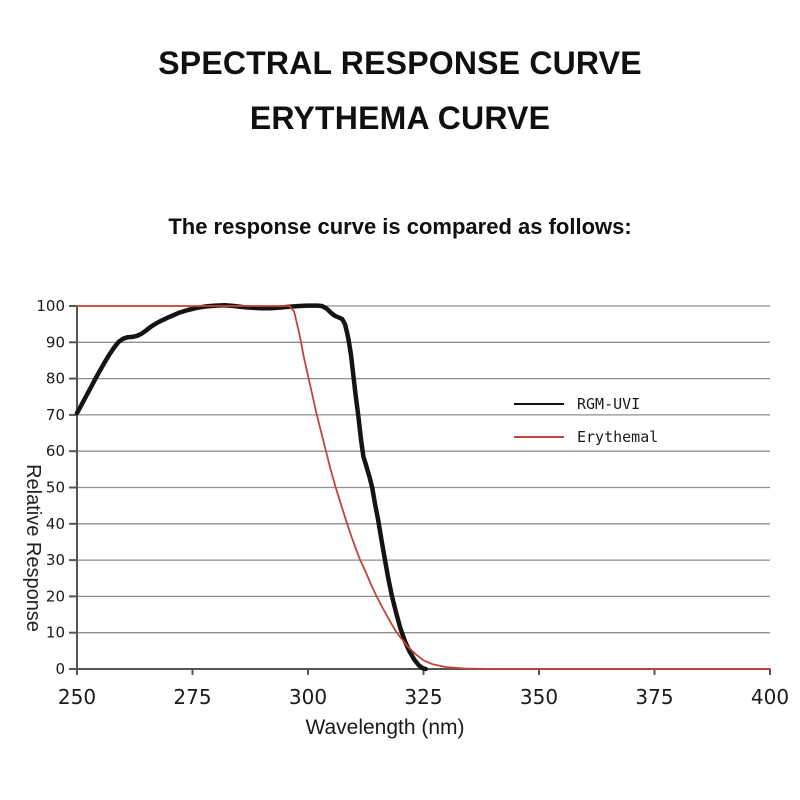  What do you see at coordinates (55, 560) in the screenshot?
I see `y-tick-label-30: 30` at bounding box center [55, 560].